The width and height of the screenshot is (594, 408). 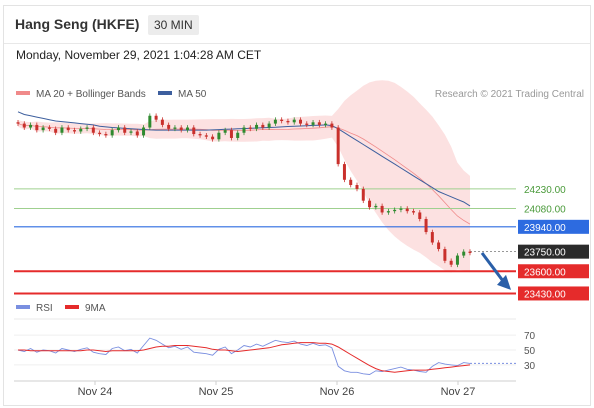 I want to click on chart-header: Hang Seng (HKFE) 30 MIN, so click(x=297, y=25).